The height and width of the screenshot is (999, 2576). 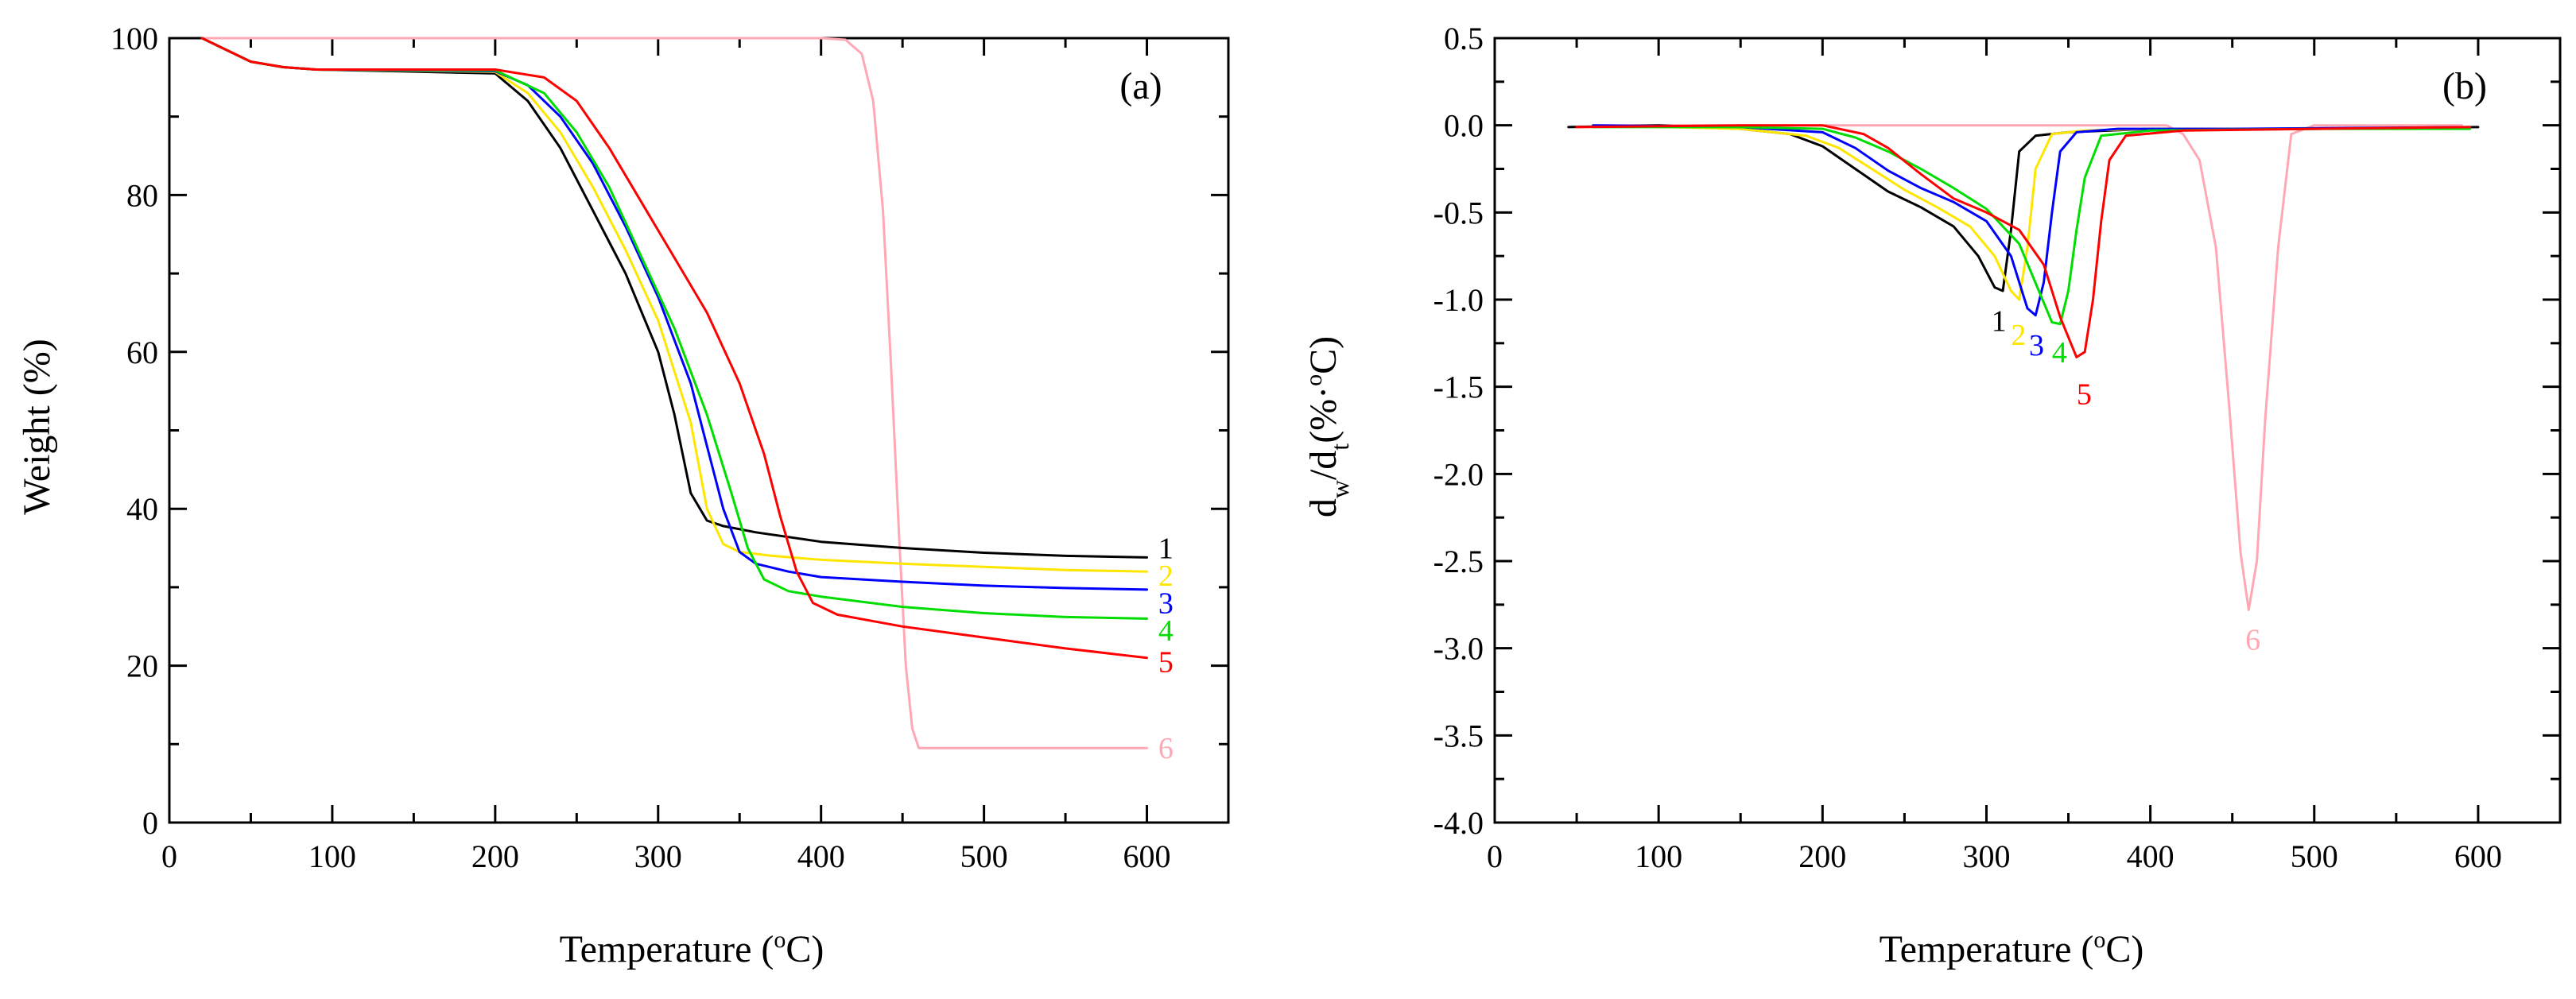 What do you see at coordinates (1147, 856) in the screenshot?
I see `panel-a-x-tick-label: 600` at bounding box center [1147, 856].